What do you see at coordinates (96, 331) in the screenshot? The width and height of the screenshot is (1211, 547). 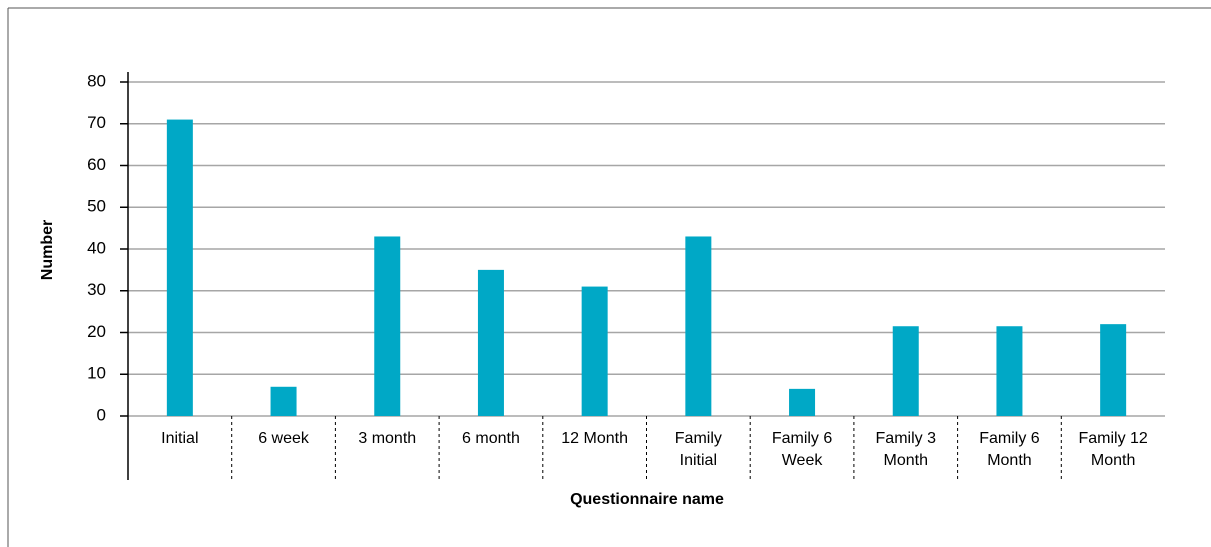 I see `y-tick-label: 20` at bounding box center [96, 331].